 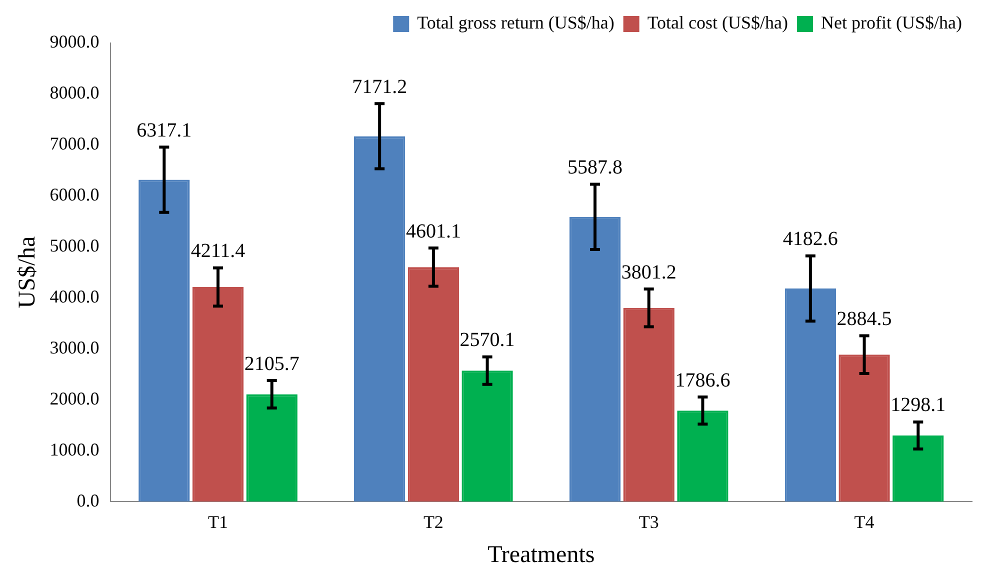 I want to click on y-tick-label: 9000.0, so click(x=75, y=42).